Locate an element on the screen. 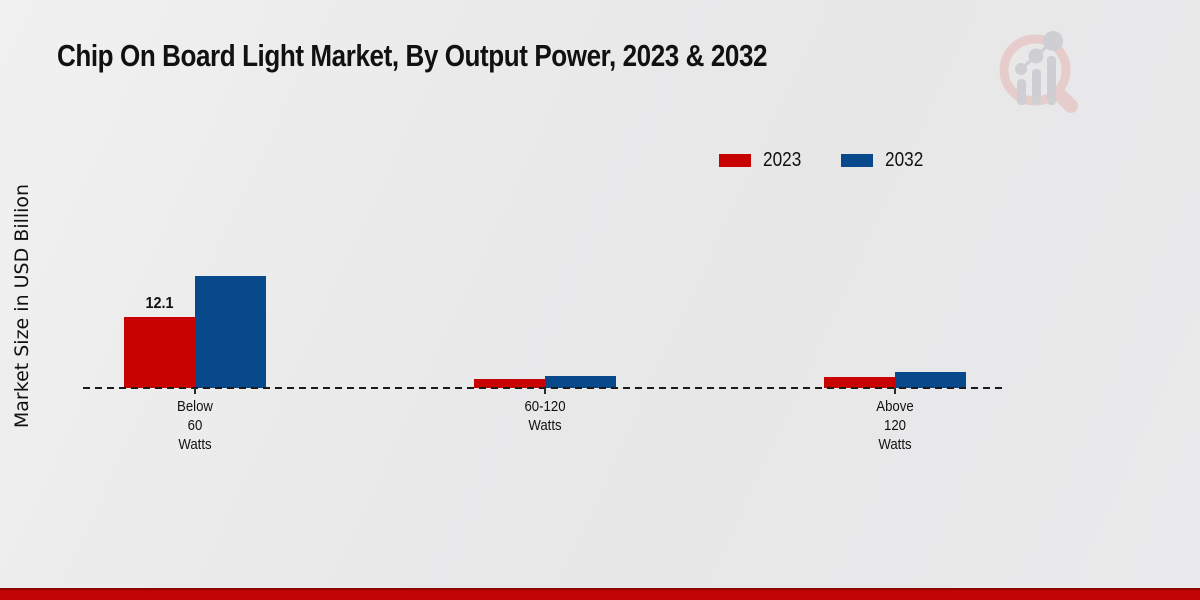 Image resolution: width=1200 pixels, height=600 pixels. mrfr-watermark-logo is located at coordinates (1038, 72).